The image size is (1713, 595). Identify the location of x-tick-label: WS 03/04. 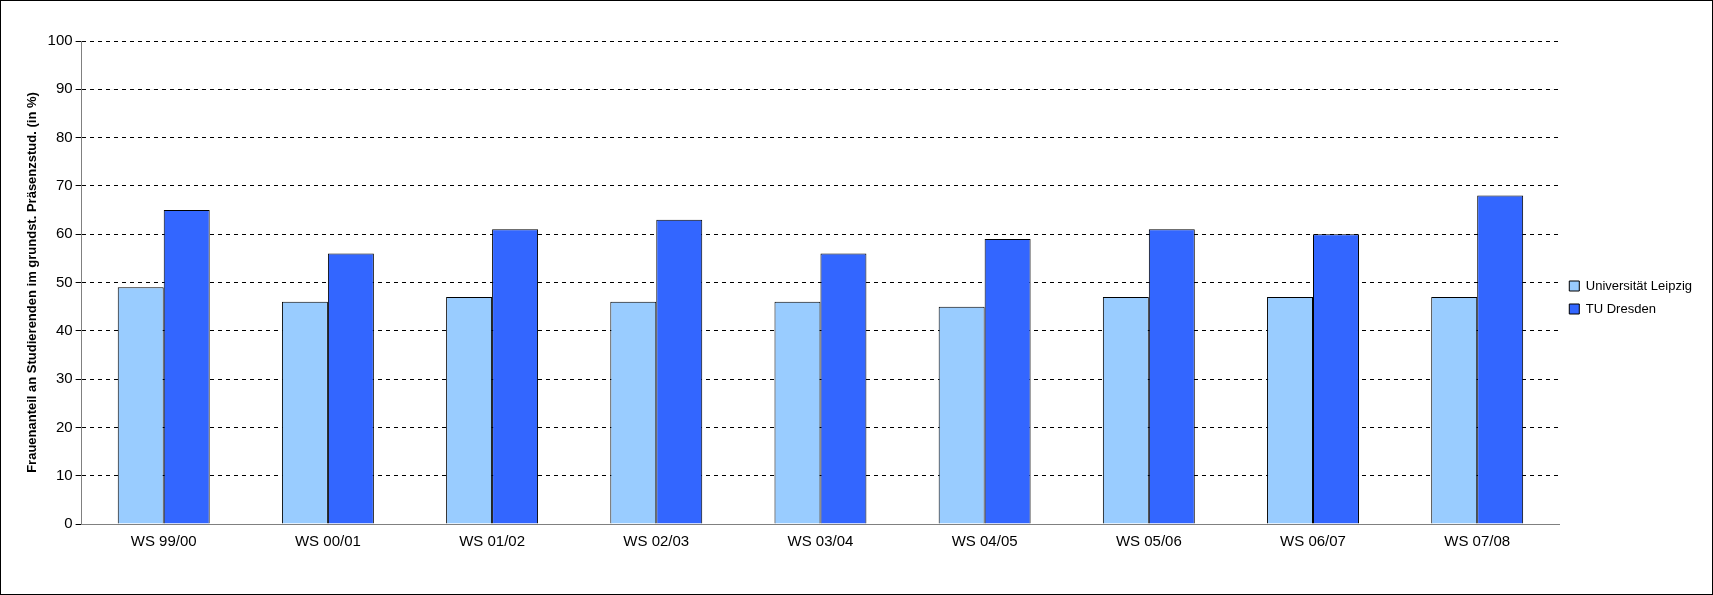
(820, 541).